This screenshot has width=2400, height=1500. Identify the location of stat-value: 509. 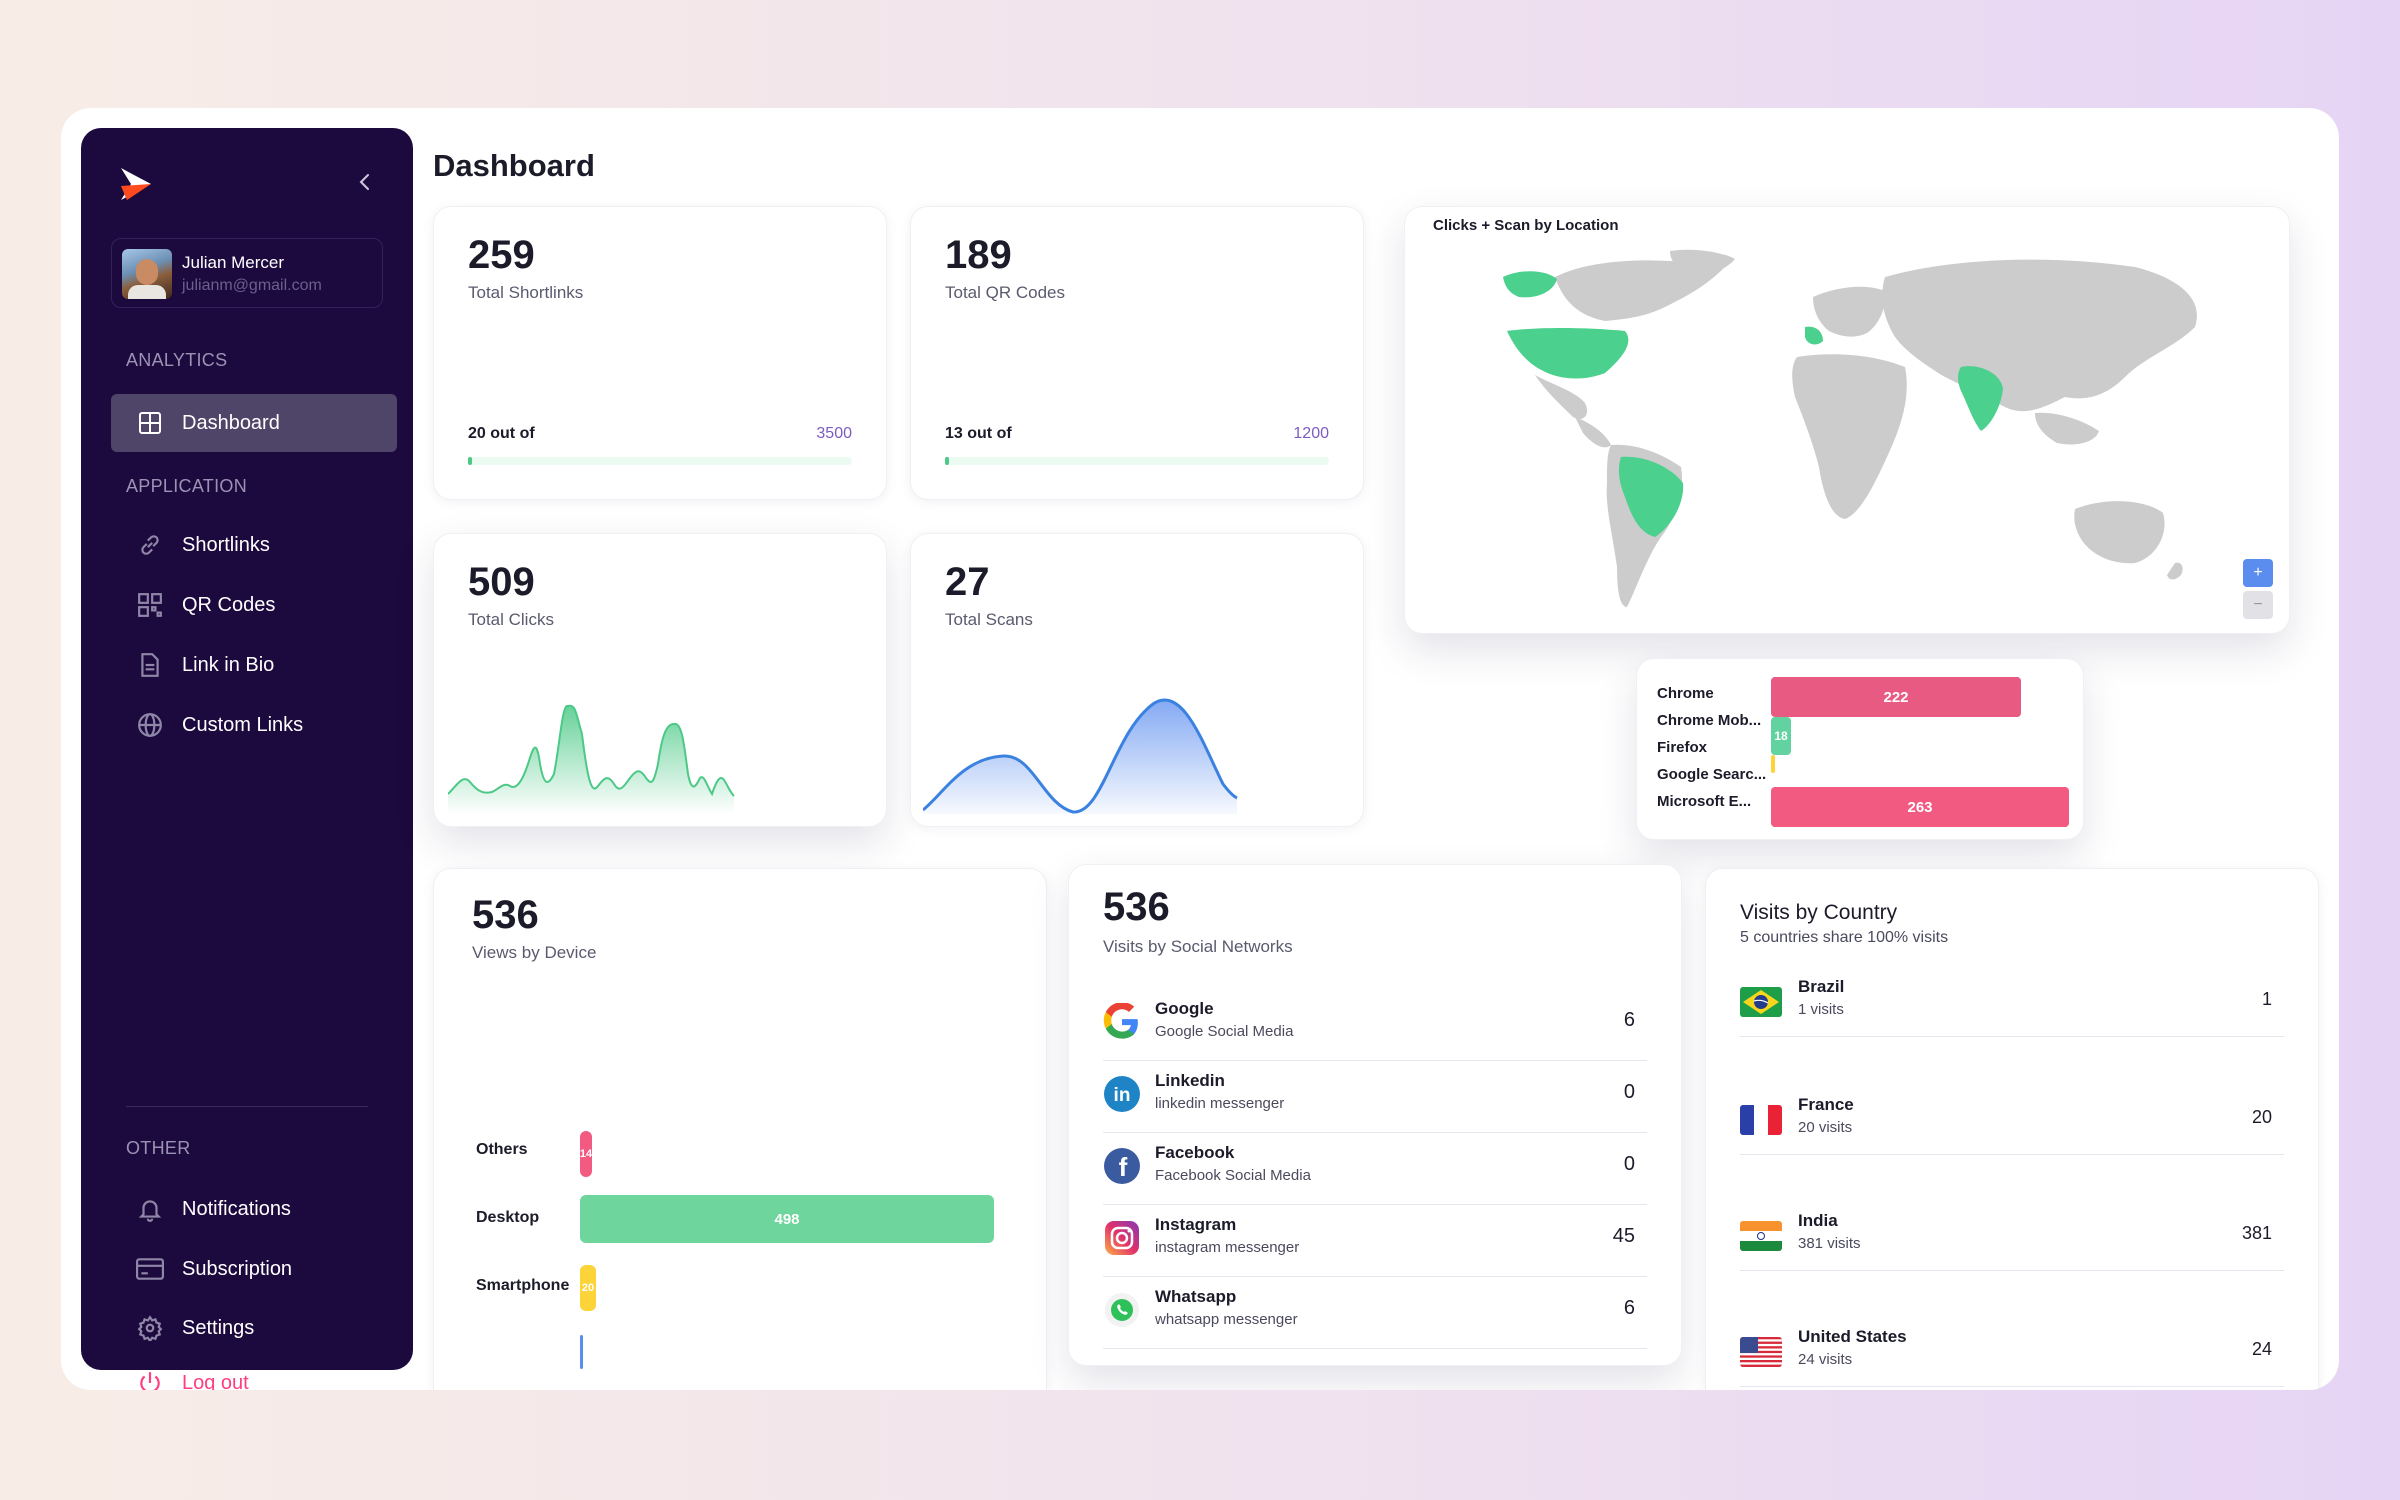
(501, 582).